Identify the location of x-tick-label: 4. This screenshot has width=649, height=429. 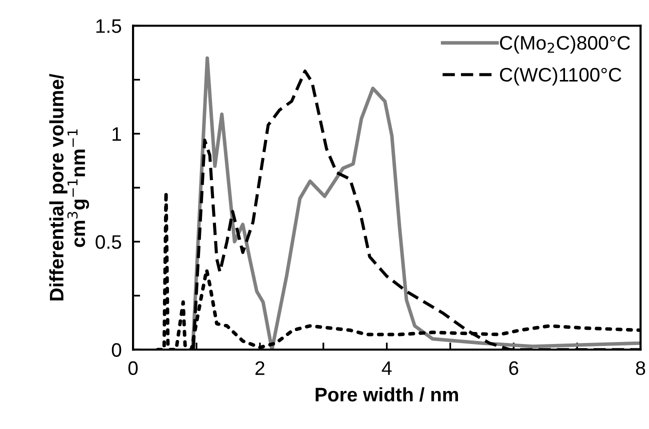
(387, 368).